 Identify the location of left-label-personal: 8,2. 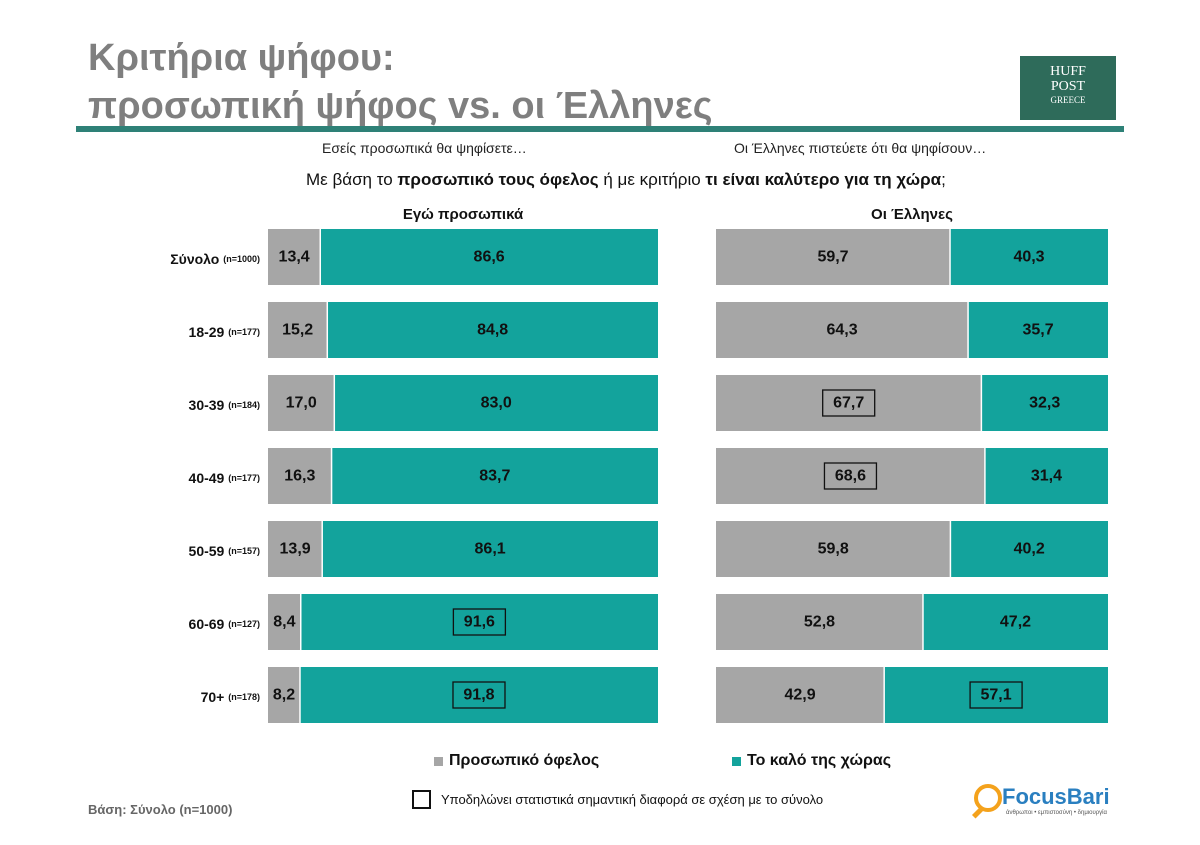
(284, 695).